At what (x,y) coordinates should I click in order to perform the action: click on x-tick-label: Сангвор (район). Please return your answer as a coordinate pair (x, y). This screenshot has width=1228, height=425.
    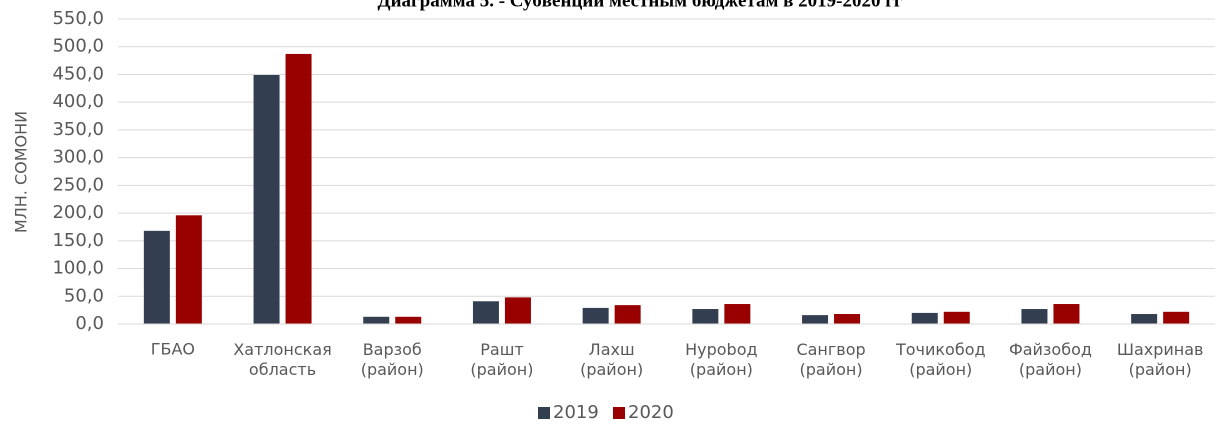
    Looking at the image, I should click on (830, 359).